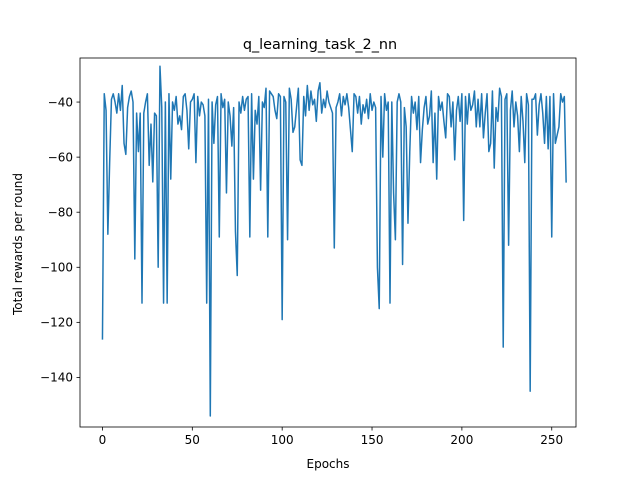 This screenshot has width=640, height=480. What do you see at coordinates (60, 102) in the screenshot?
I see `y-tick-label: −40` at bounding box center [60, 102].